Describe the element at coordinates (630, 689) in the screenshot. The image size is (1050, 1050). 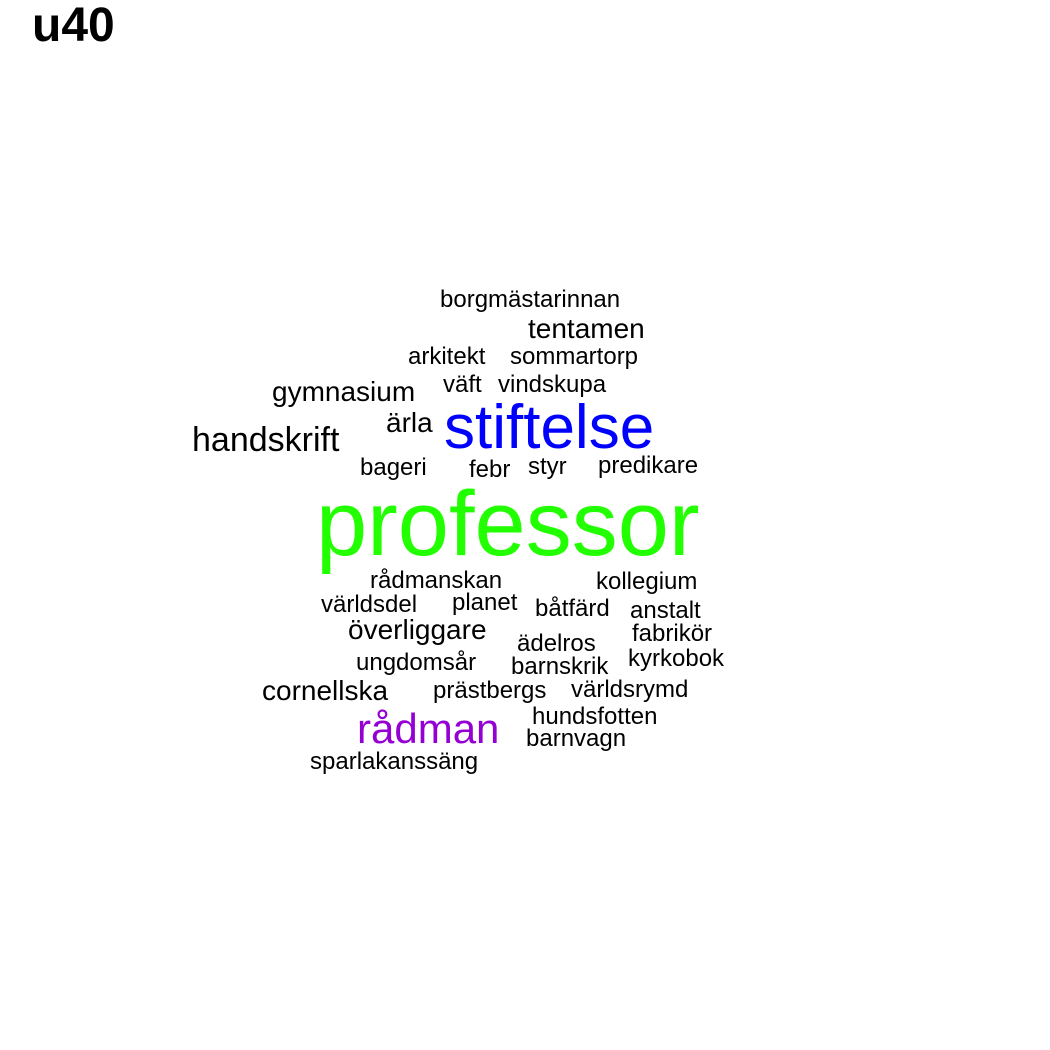
I see `word-varldsrymd: världsrymd` at that location.